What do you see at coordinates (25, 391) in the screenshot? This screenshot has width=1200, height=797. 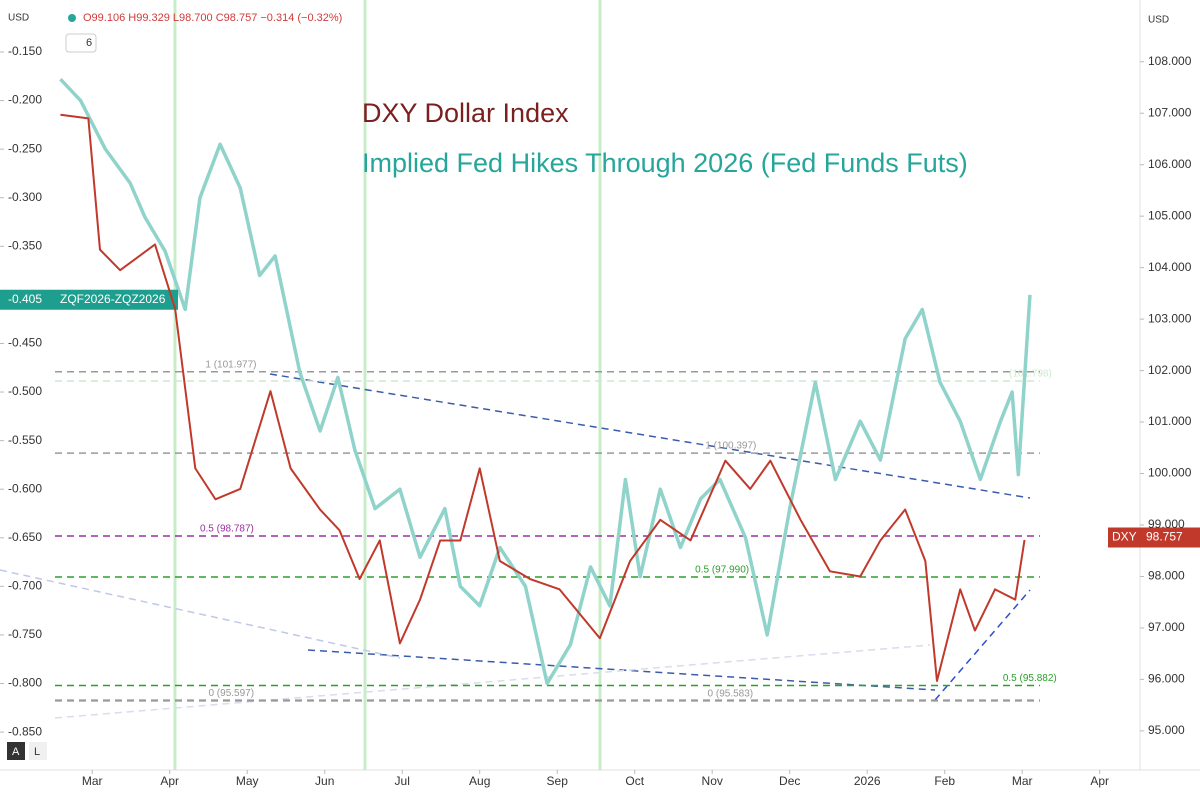 I see `y-tick-label: -0.500` at bounding box center [25, 391].